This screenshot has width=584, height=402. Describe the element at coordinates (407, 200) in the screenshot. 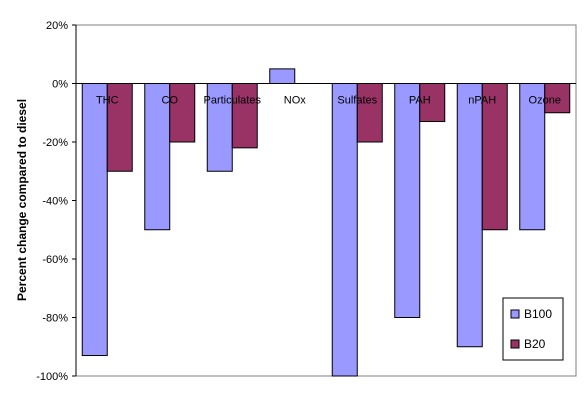

I see `bar-b100-pah` at that location.